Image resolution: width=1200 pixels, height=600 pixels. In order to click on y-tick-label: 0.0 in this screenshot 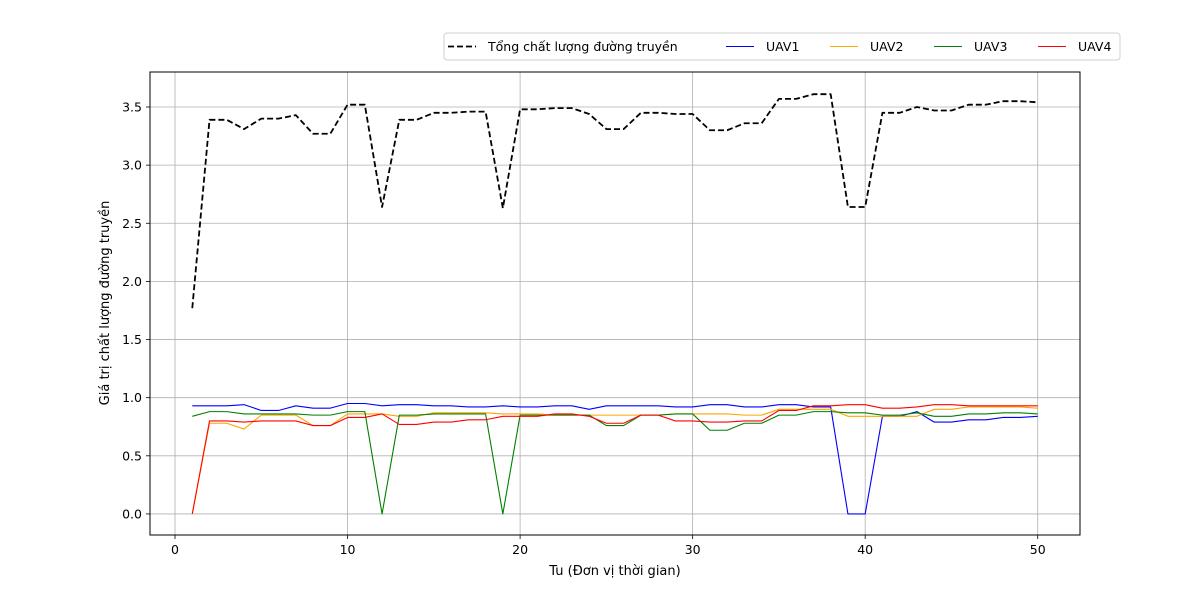, I will do `click(132, 513)`.